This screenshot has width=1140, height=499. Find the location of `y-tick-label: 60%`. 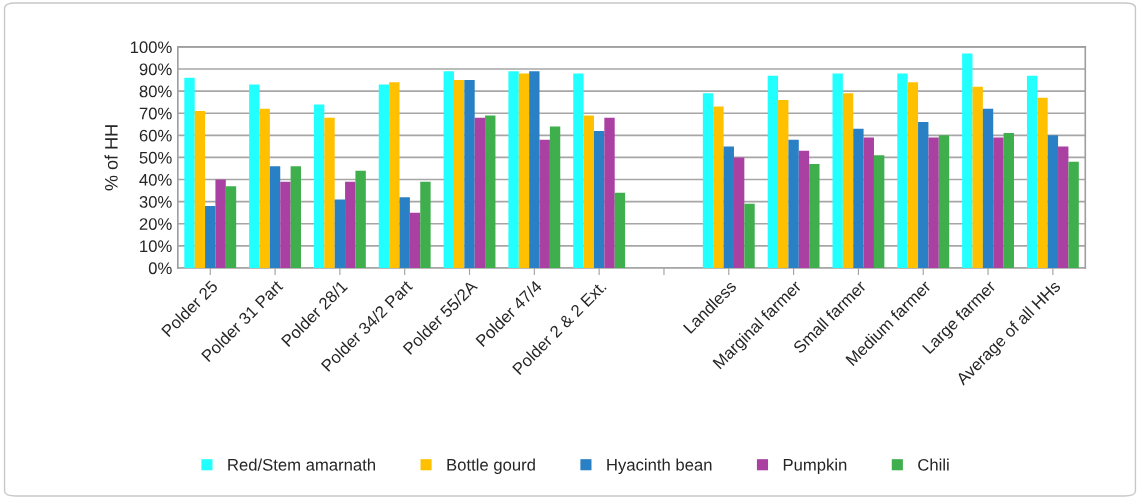

y-tick-label: 60% is located at coordinates (155, 135).